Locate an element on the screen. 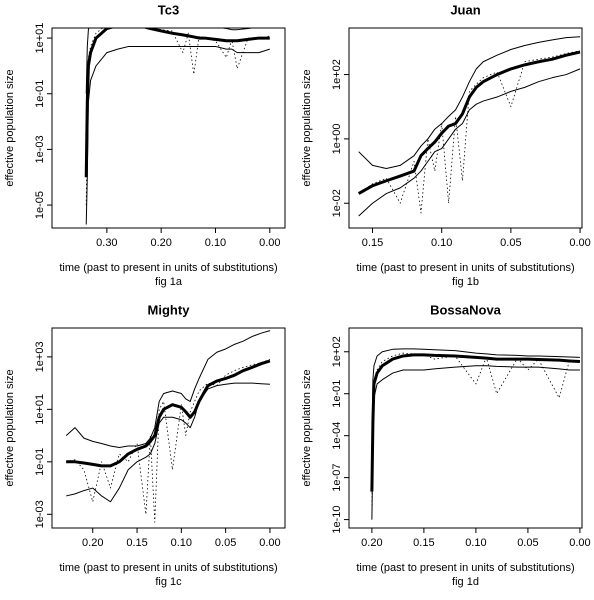  figure-caption: fig 1d is located at coordinates (465, 582).